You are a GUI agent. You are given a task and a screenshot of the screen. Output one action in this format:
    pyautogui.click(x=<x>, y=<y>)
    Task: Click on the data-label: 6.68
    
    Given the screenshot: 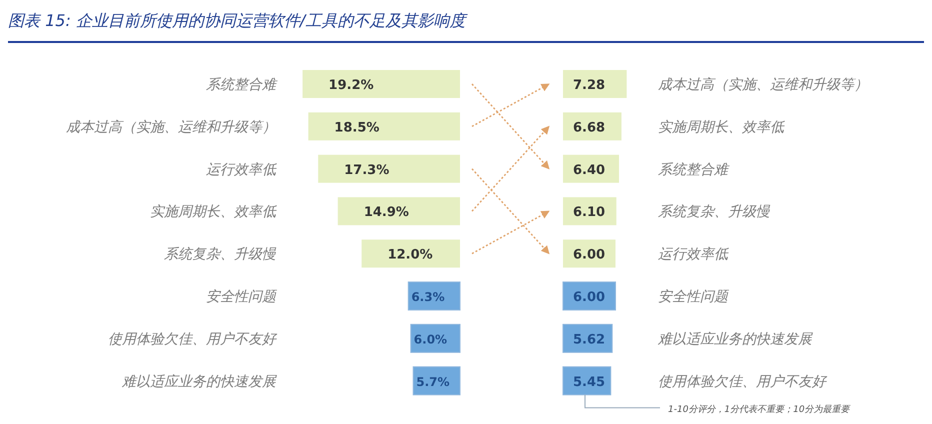 What is the action you would take?
    pyautogui.click(x=589, y=128)
    